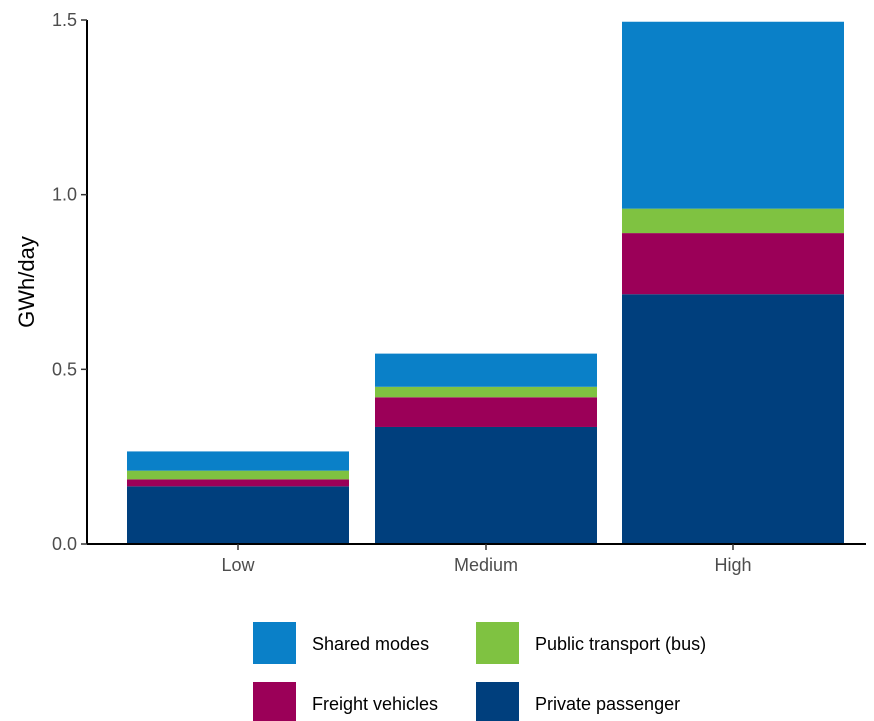  What do you see at coordinates (64, 369) in the screenshot?
I see `y-tick-label: 0.5` at bounding box center [64, 369].